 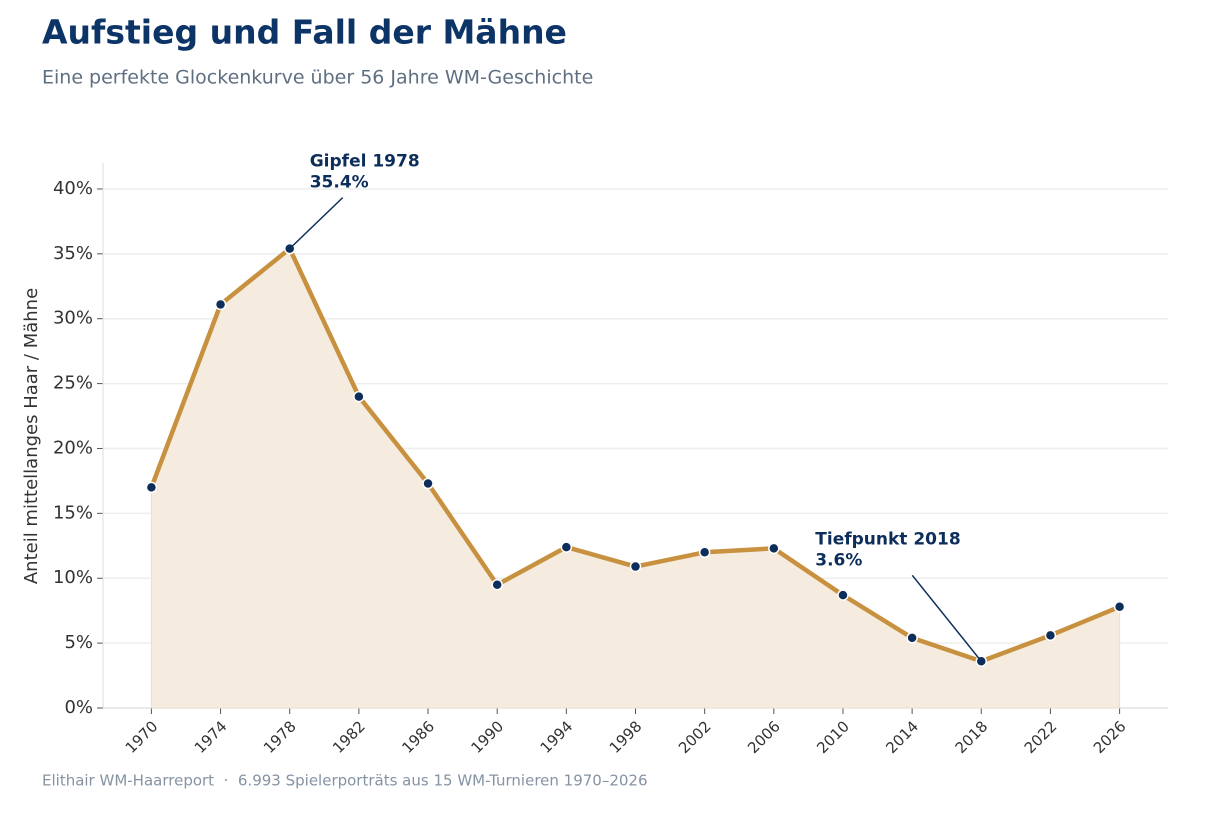 What do you see at coordinates (838, 560) in the screenshot?
I see `annotation-text: 3.6%` at bounding box center [838, 560].